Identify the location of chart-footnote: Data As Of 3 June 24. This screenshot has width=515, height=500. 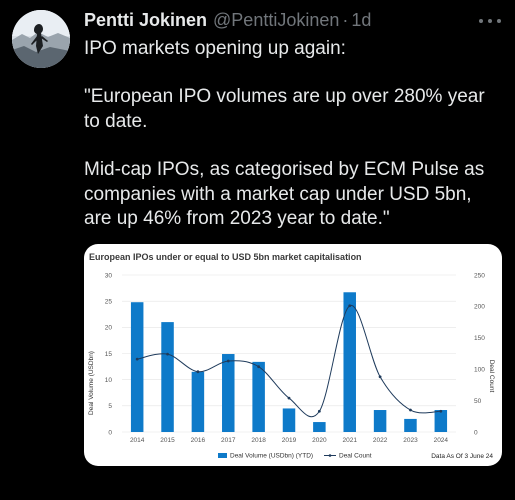
(462, 456).